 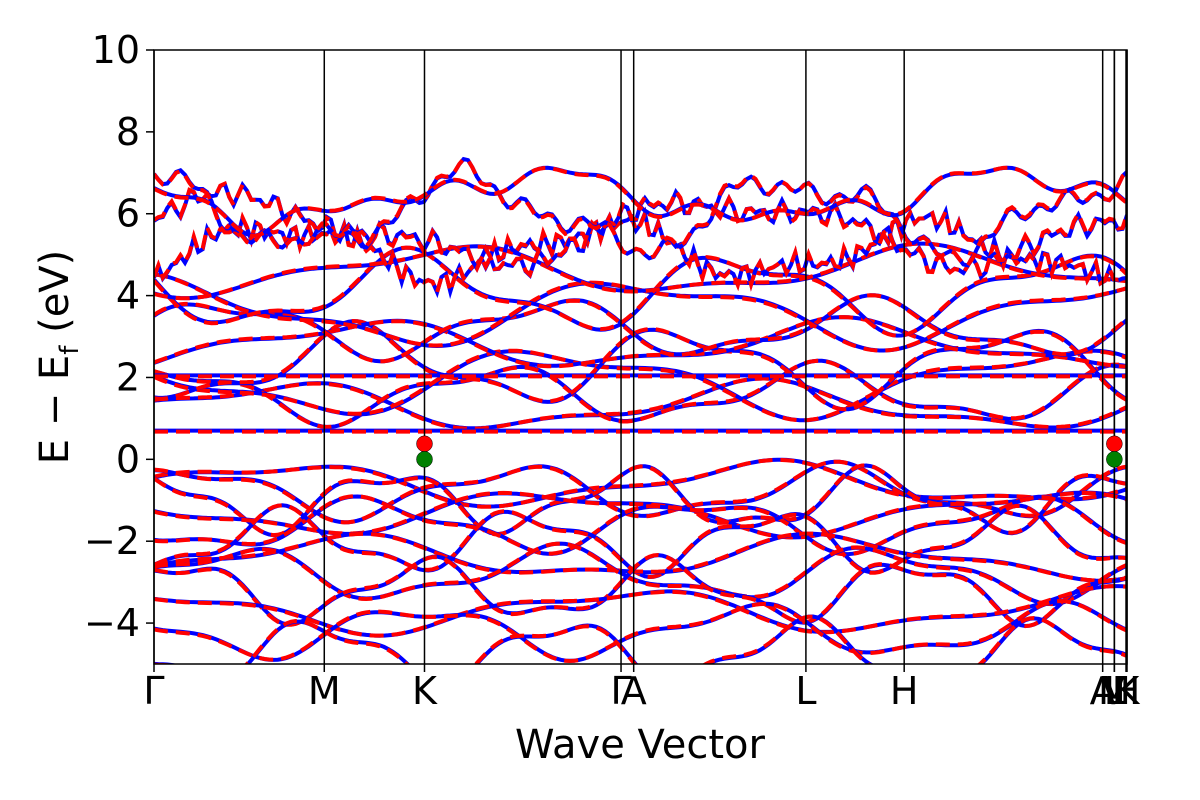 What do you see at coordinates (112, 541) in the screenshot?
I see `y-tick-label: −2` at bounding box center [112, 541].